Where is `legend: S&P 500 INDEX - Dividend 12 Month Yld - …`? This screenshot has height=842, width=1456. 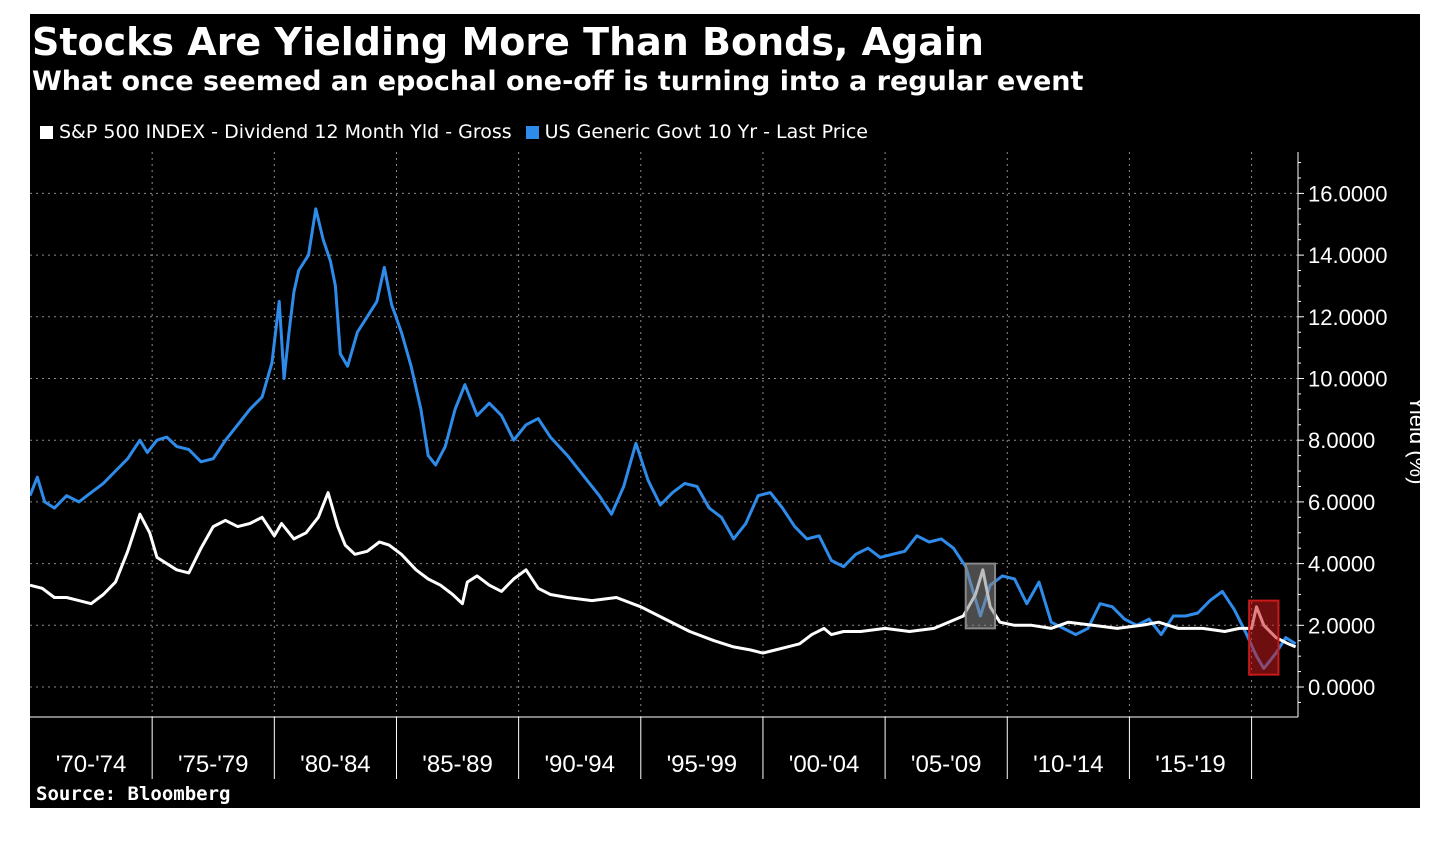 legend: S&P 500 INDEX - Dividend 12 Month Yld - … is located at coordinates (461, 132).